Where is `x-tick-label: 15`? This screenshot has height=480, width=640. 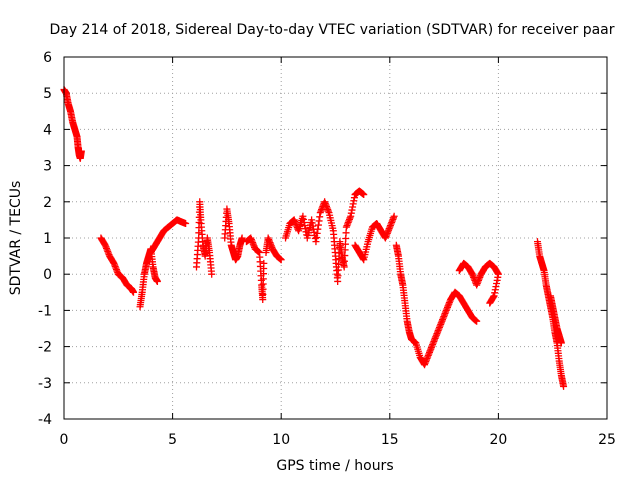 x-tick-label: 15 is located at coordinates (390, 440).